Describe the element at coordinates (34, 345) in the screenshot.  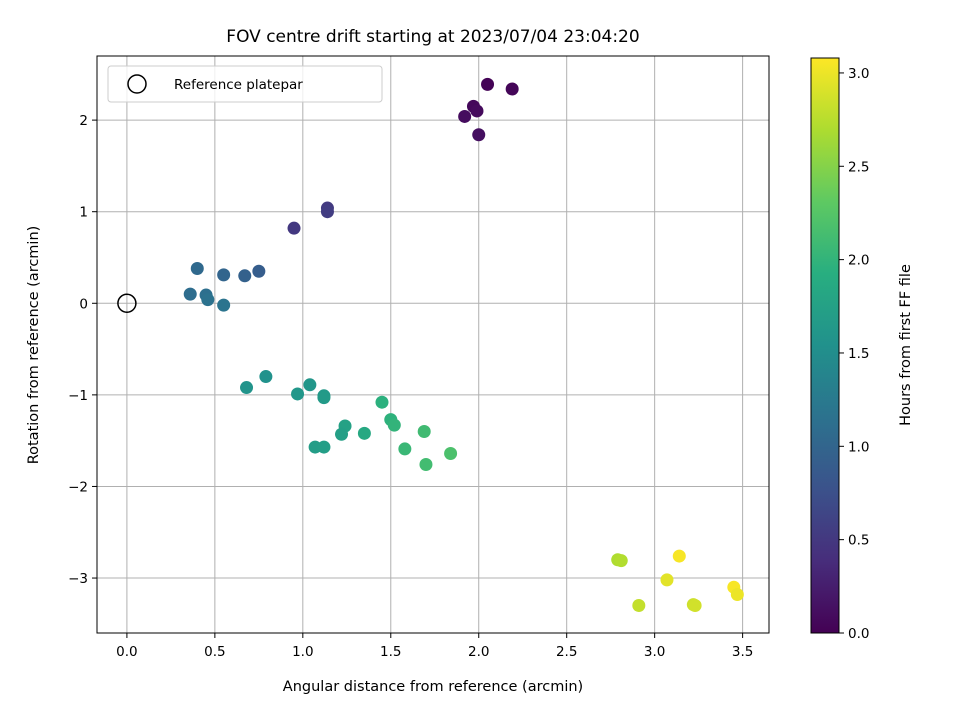
I see `y-axis-label: Rotation from reference (arcmin)` at that location.